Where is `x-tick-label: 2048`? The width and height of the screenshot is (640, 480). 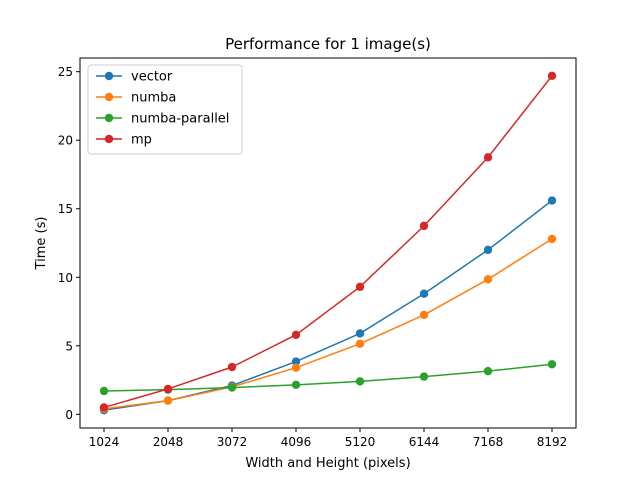
x-tick-label: 2048 is located at coordinates (168, 442).